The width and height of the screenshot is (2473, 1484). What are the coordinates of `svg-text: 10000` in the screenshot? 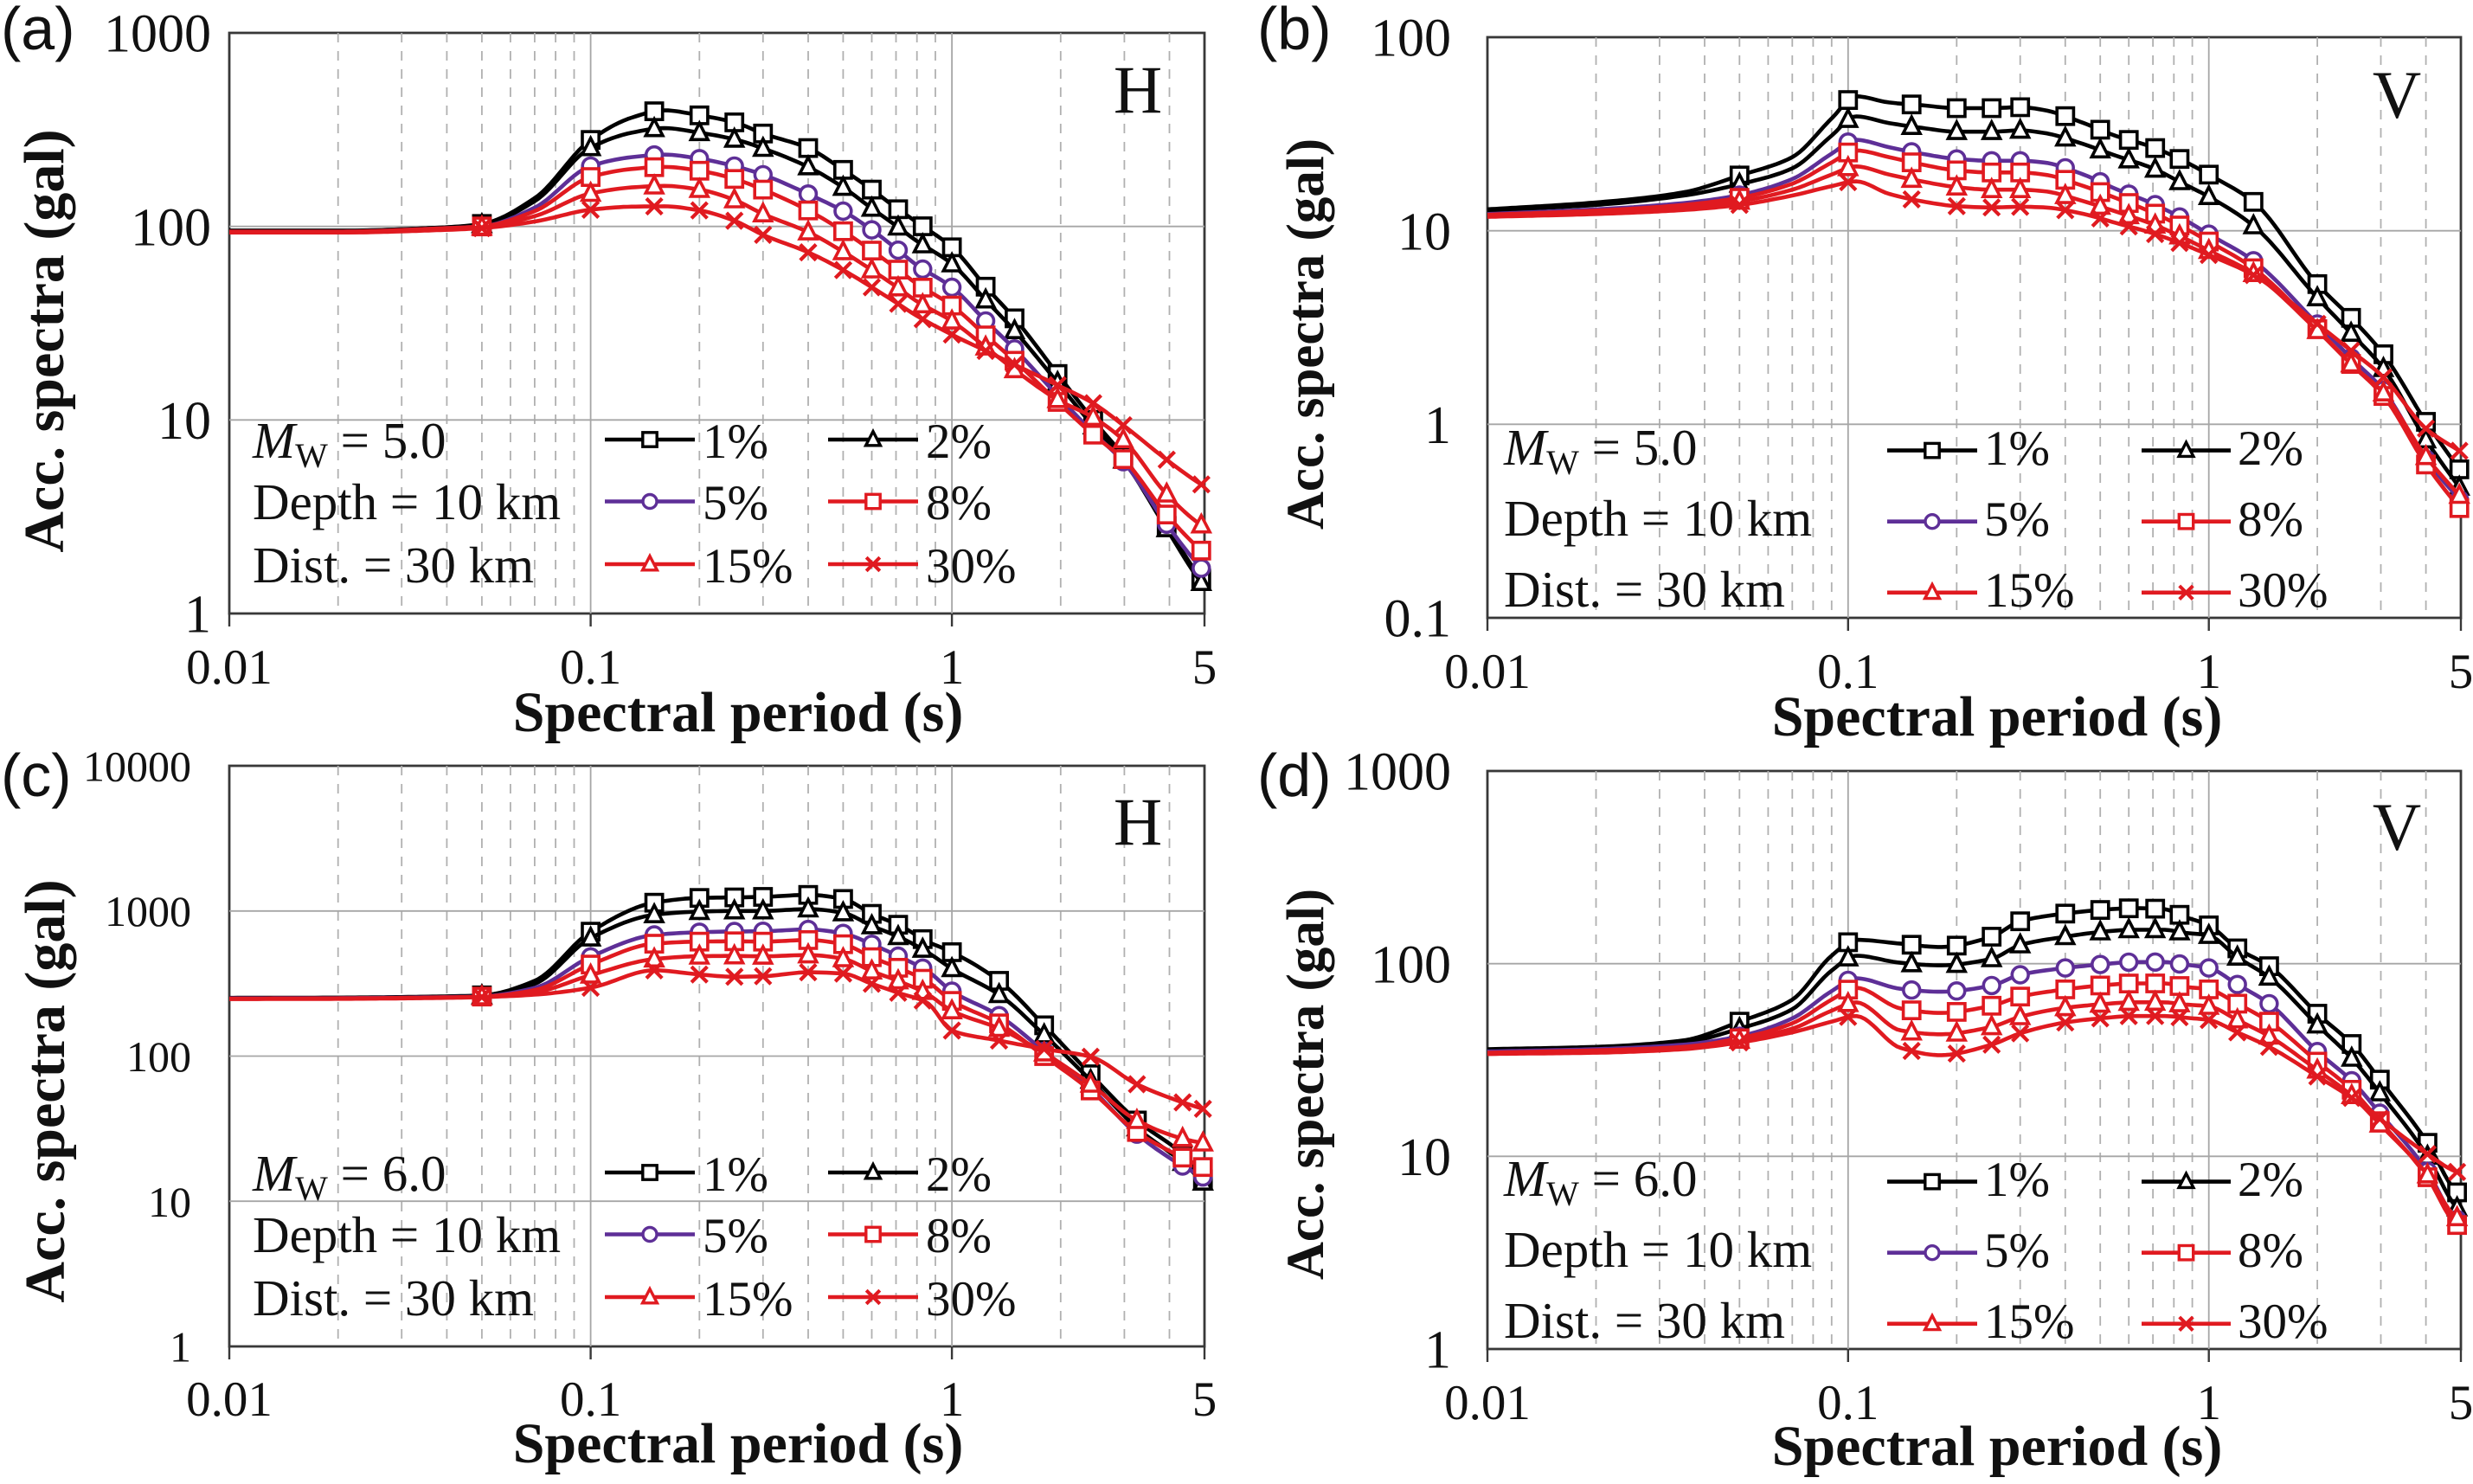 It's located at (137, 767).